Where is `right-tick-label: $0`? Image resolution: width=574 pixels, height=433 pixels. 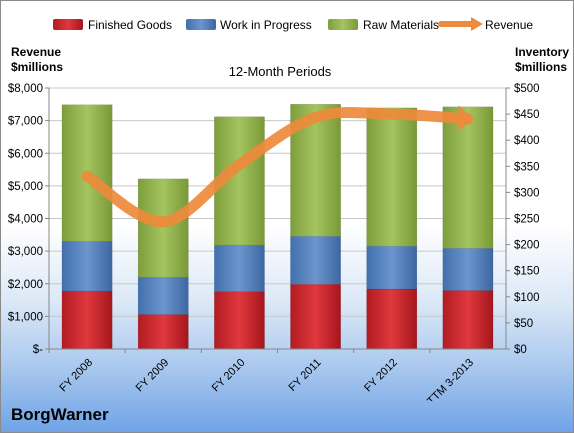
right-tick-label: $0 is located at coordinates (520, 350).